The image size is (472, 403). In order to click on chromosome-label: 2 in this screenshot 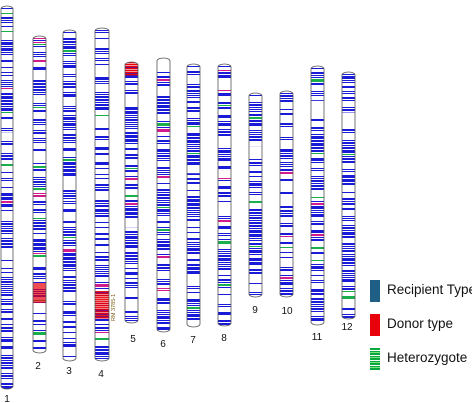, I will do `click(38, 366)`.